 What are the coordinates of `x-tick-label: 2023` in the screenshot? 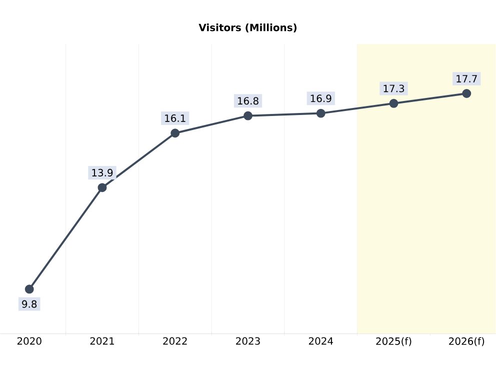 It's located at (248, 341).